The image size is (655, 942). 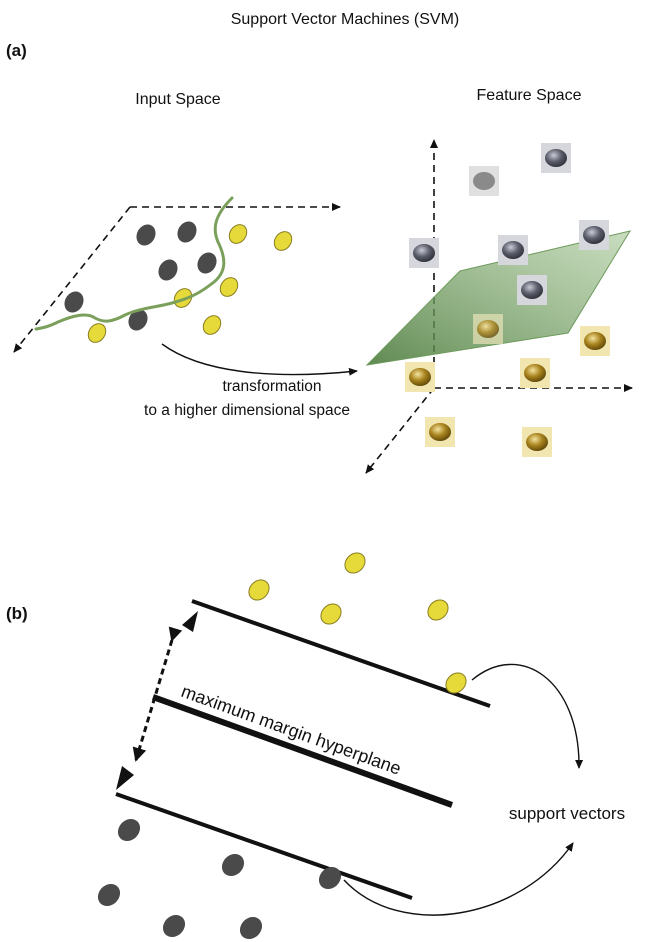 What do you see at coordinates (509, 224) in the screenshot?
I see `feature-gray-points` at bounding box center [509, 224].